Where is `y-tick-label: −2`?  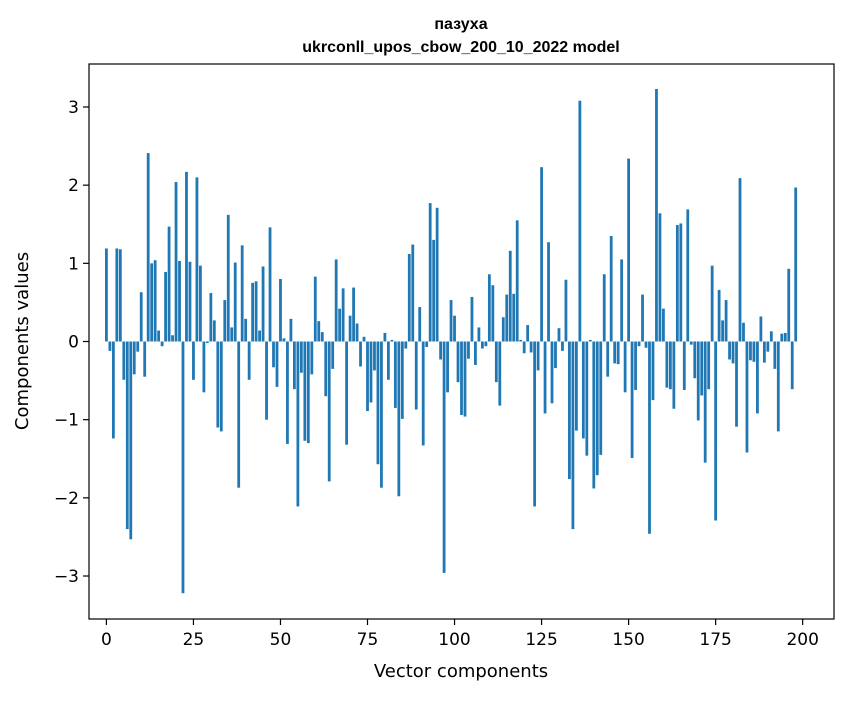
y-tick-label: −2 is located at coordinates (66, 499).